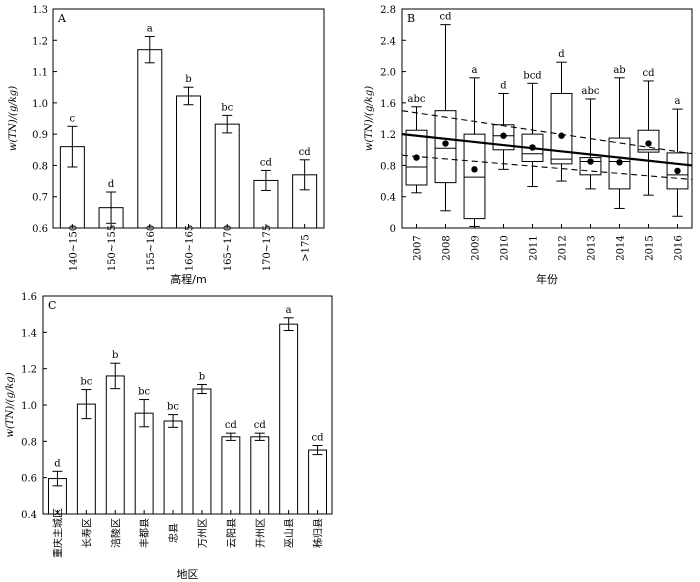 Image resolution: width=700 pixels, height=582 pixels. What do you see at coordinates (188, 279) in the screenshot?
I see `x-axis-label: 高程/m` at bounding box center [188, 279].